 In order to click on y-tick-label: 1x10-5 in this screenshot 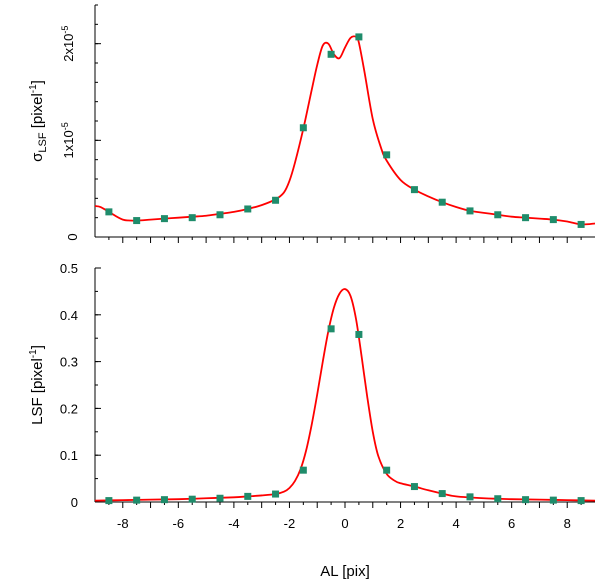, I will do `click(68, 140)`.